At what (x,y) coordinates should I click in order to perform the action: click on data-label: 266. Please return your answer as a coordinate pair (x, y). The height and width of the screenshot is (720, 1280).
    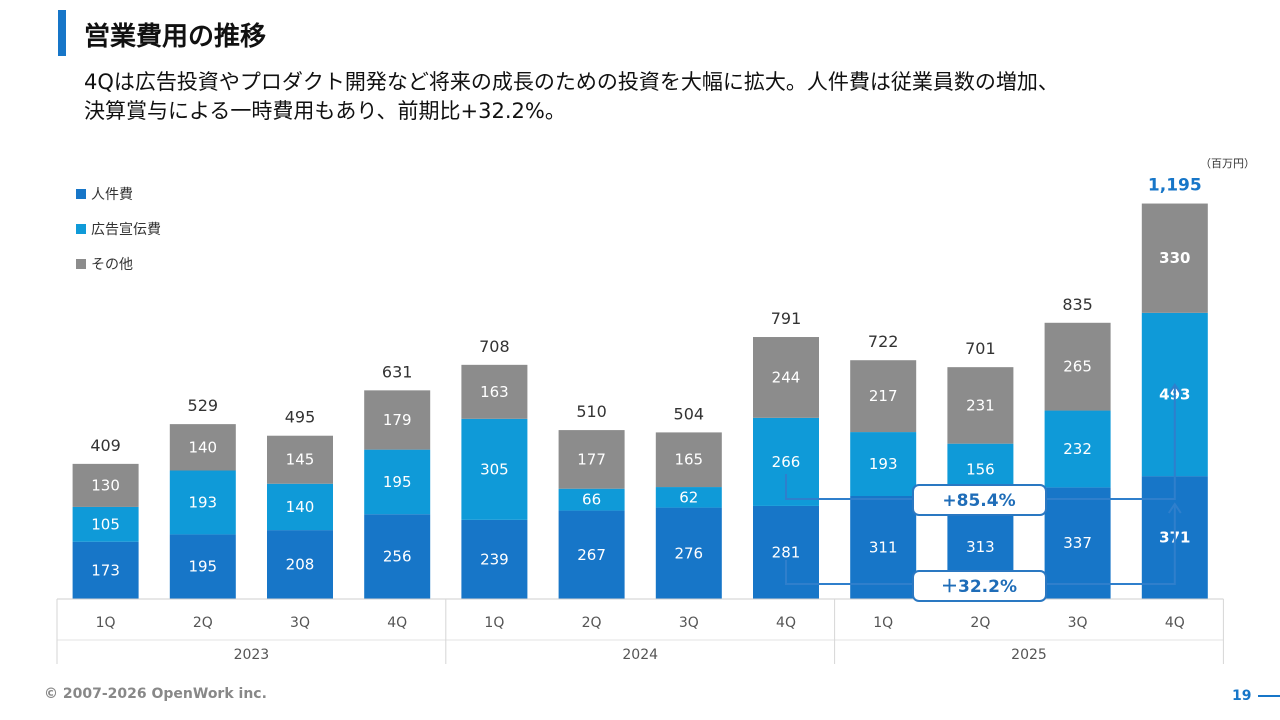
    Looking at the image, I should click on (786, 462).